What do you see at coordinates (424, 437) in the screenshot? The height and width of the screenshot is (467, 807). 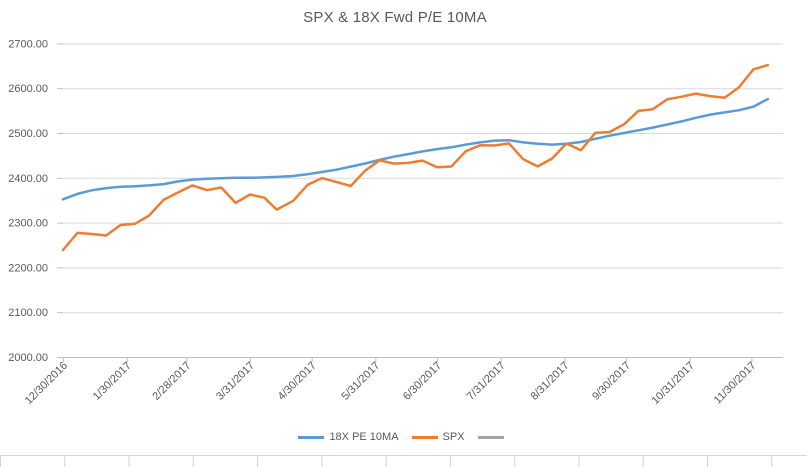 I see `legend-swatch-spx` at bounding box center [424, 437].